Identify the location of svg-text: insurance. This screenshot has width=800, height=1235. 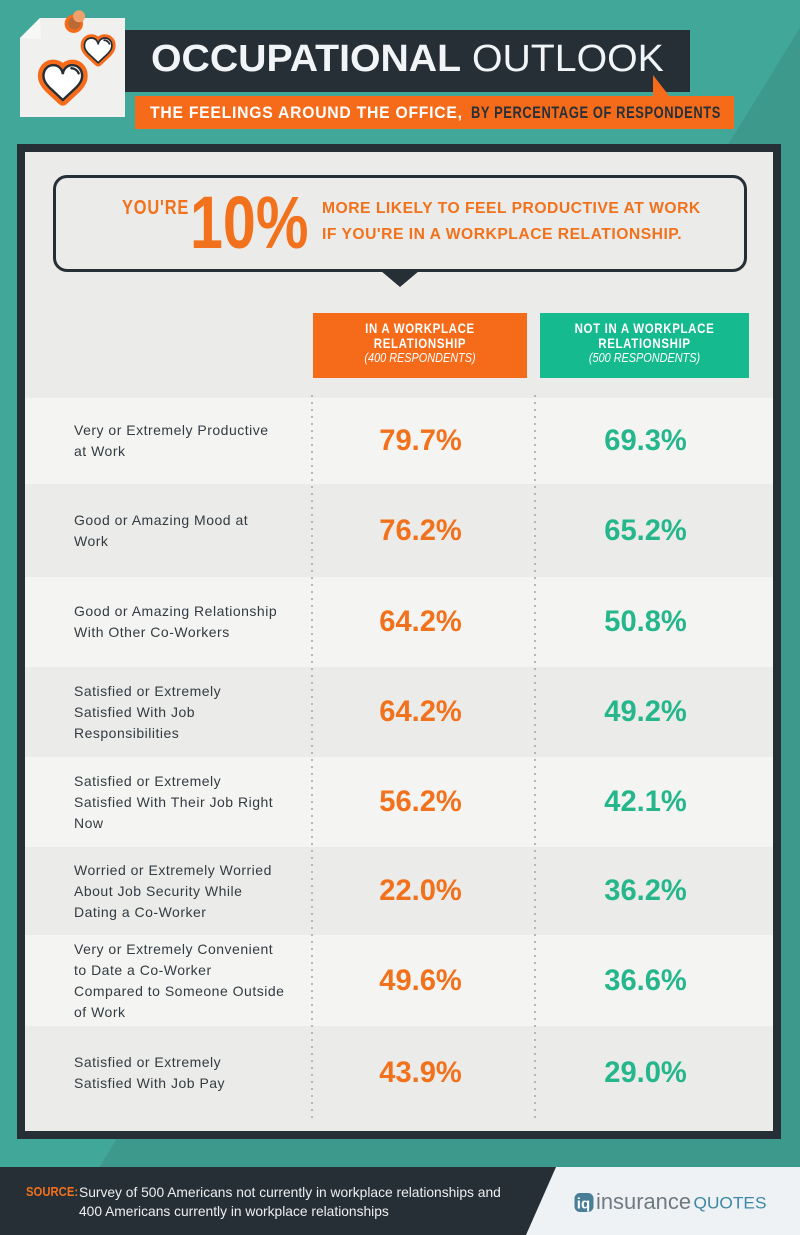
(643, 1203).